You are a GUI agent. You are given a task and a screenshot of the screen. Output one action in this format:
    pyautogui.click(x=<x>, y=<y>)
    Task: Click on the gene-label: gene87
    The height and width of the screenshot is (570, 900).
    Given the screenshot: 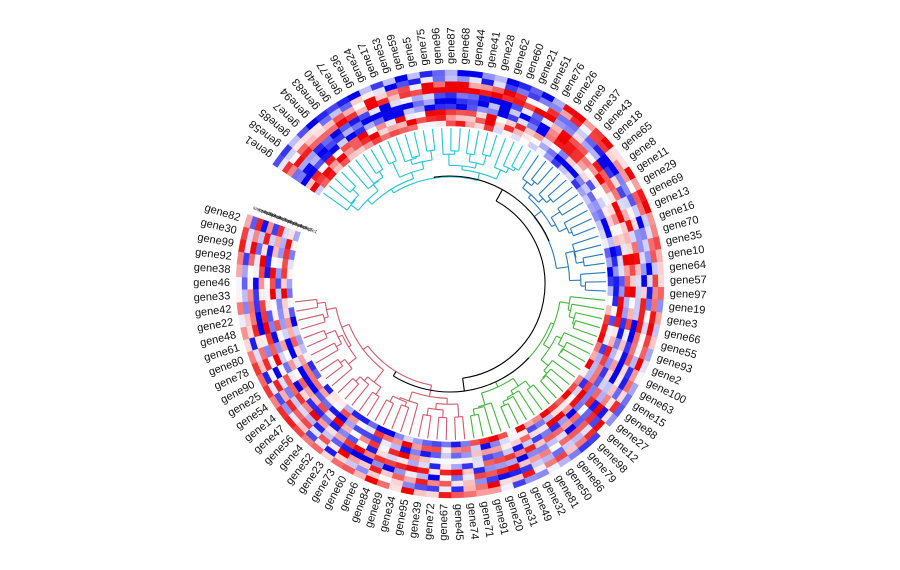 What is the action you would take?
    pyautogui.click(x=451, y=45)
    